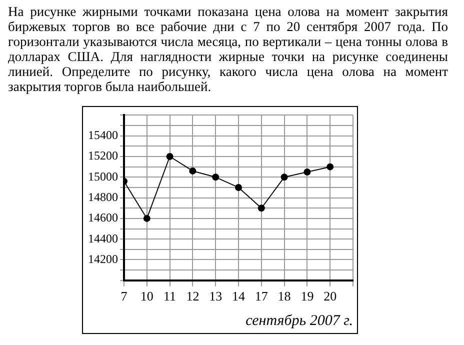 The image size is (464, 345). I want to click on x-tick-label: 20, so click(330, 296).